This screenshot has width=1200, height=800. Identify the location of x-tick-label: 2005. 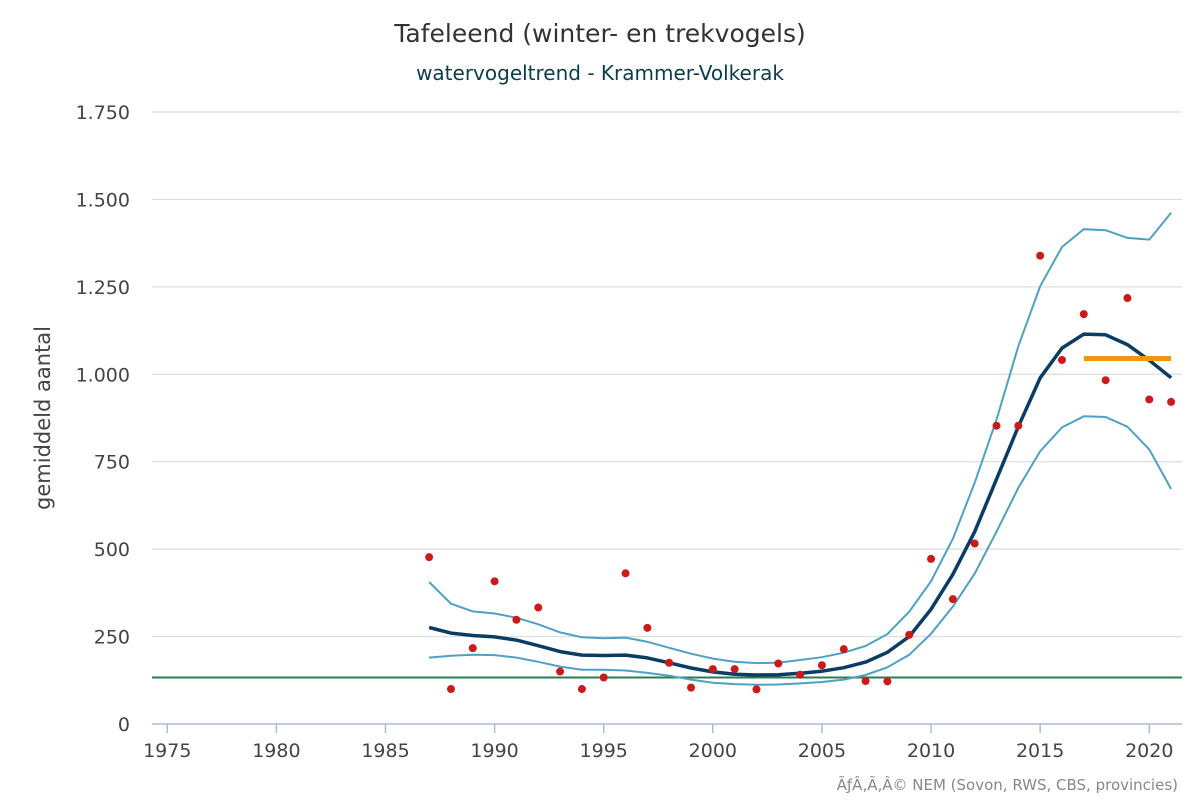
(822, 751).